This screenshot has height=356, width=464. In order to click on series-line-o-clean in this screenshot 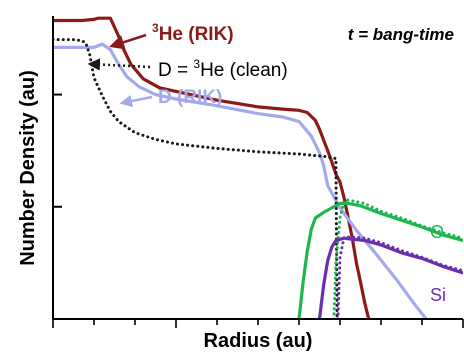, I will do `click(397, 258)`.